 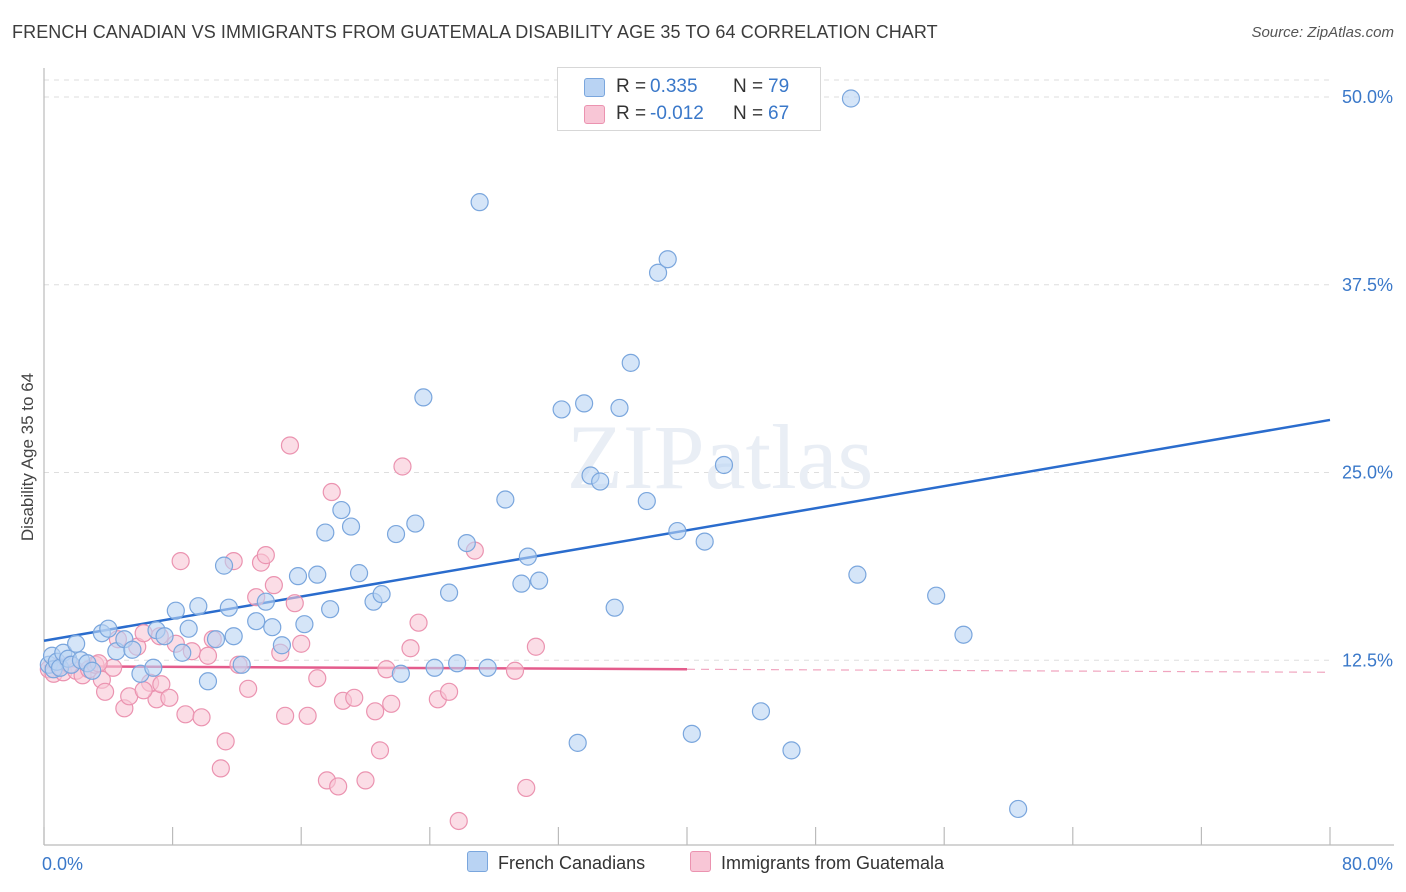 What do you see at coordinates (1322, 32) in the screenshot?
I see `source-label: Source: ZipAtlas.com` at bounding box center [1322, 32].